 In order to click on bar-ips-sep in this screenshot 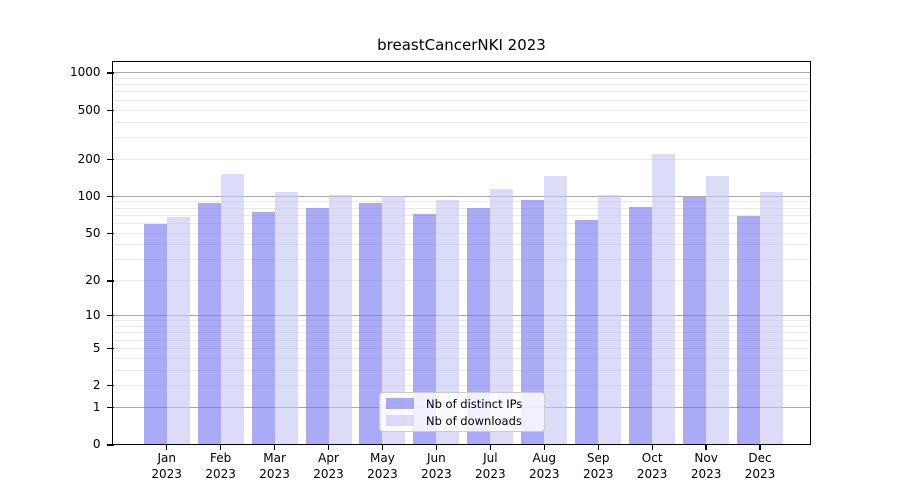, I will do `click(587, 332)`.